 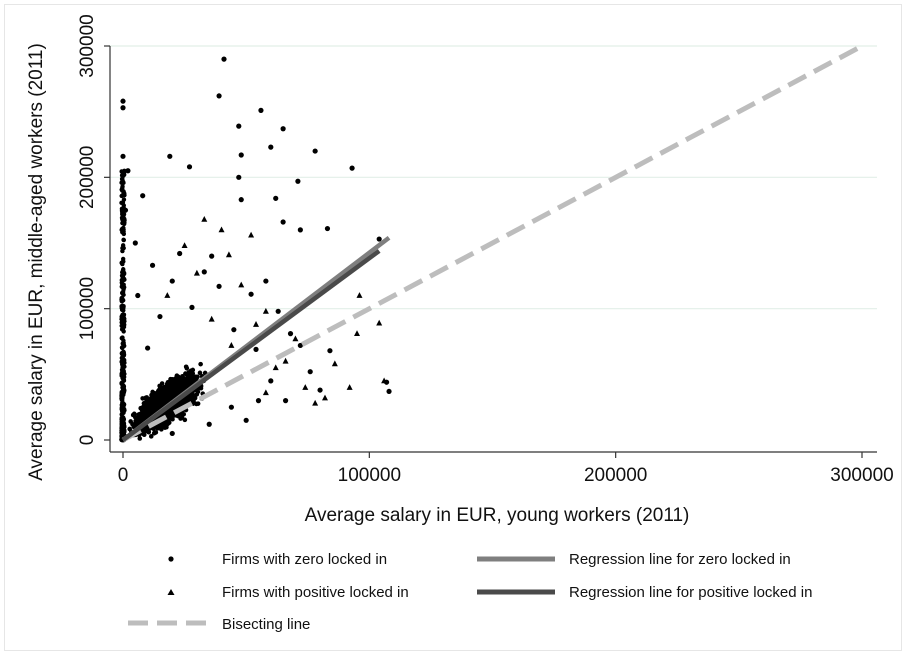 What do you see at coordinates (680, 559) in the screenshot?
I see `legend-label-reg-zero: Regression line for zero locked in` at bounding box center [680, 559].